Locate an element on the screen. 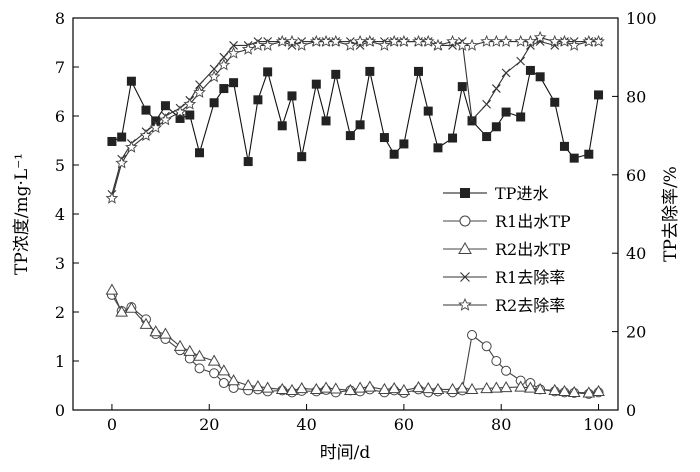 The width and height of the screenshot is (700, 472). y-axis-left-label: TP浓度/mg·L⁻¹ is located at coordinates (22, 214).